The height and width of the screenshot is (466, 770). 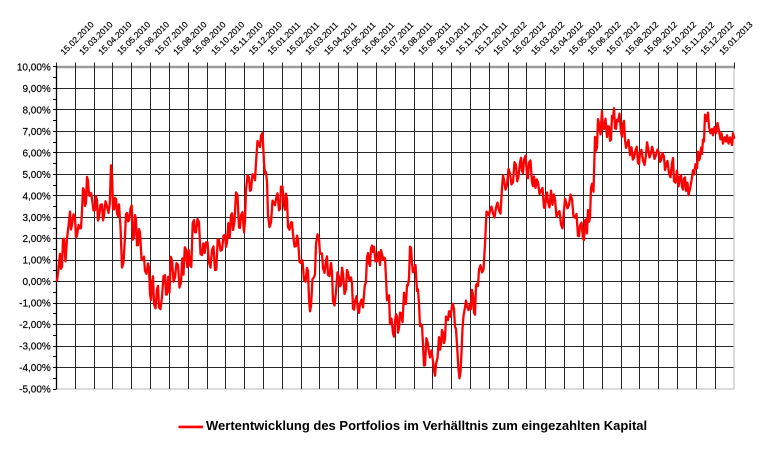 What do you see at coordinates (36, 153) in the screenshot?
I see `svg-text: 6,00%` at bounding box center [36, 153].